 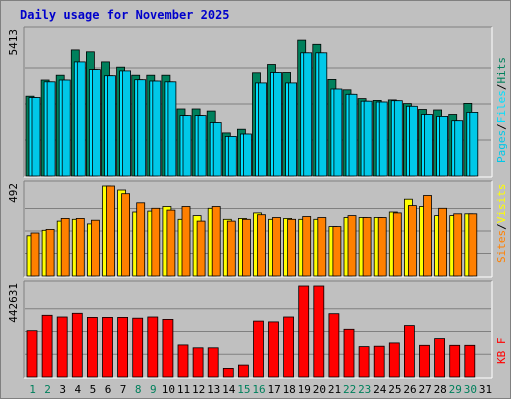 What do you see at coordinates (455, 389) in the screenshot?
I see `day-label-29: 29` at bounding box center [455, 389].